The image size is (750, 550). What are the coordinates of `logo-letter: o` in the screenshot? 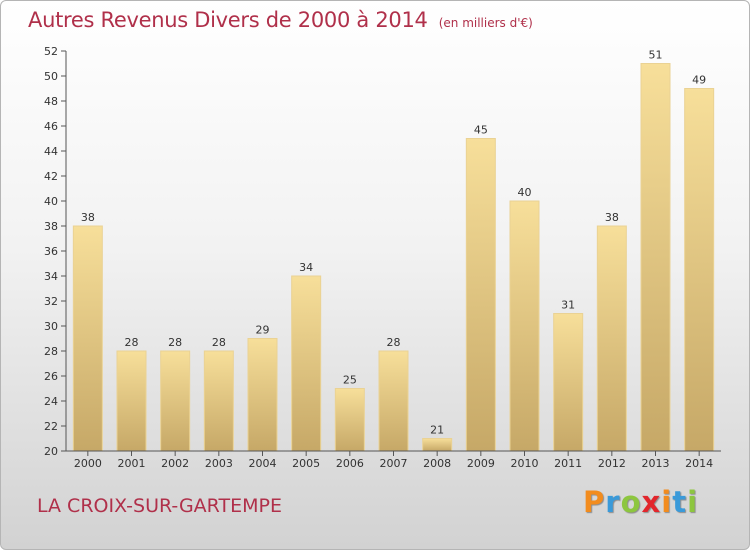 It's located at (631, 502).